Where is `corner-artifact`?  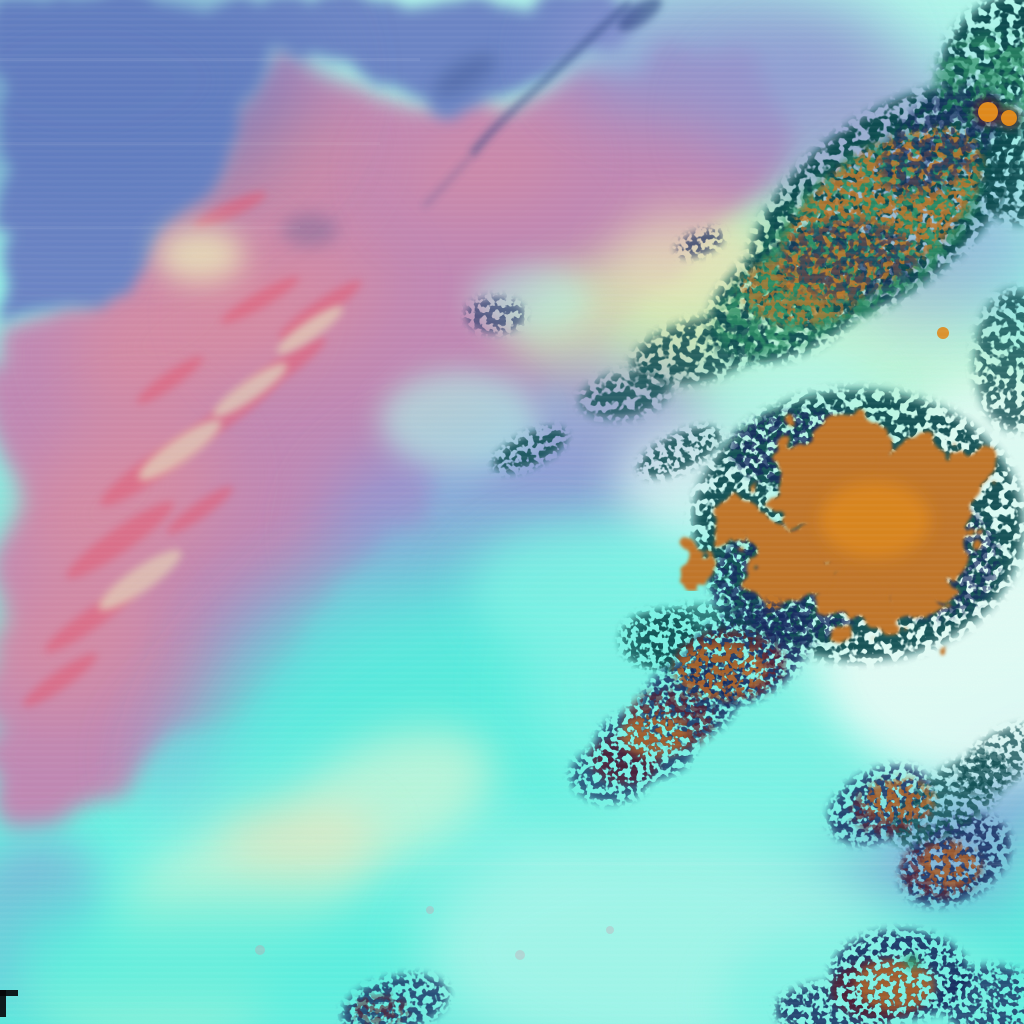 corner-artifact is located at coordinates (9, 1003).